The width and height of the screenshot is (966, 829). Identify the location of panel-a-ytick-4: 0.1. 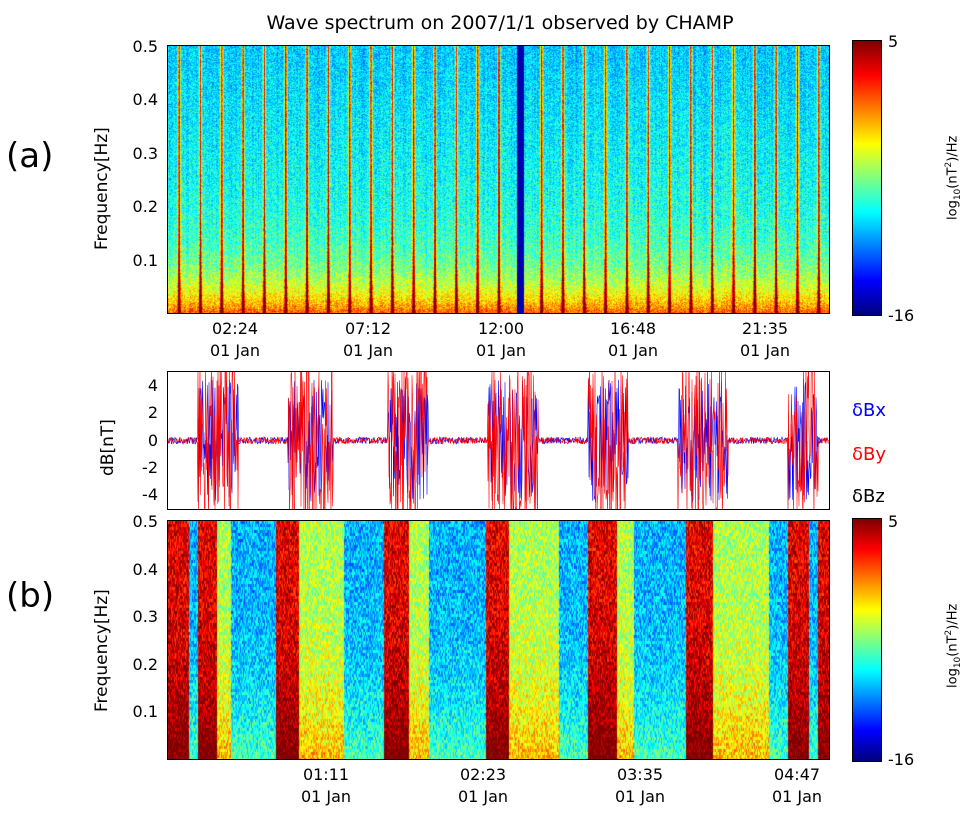
(145, 260).